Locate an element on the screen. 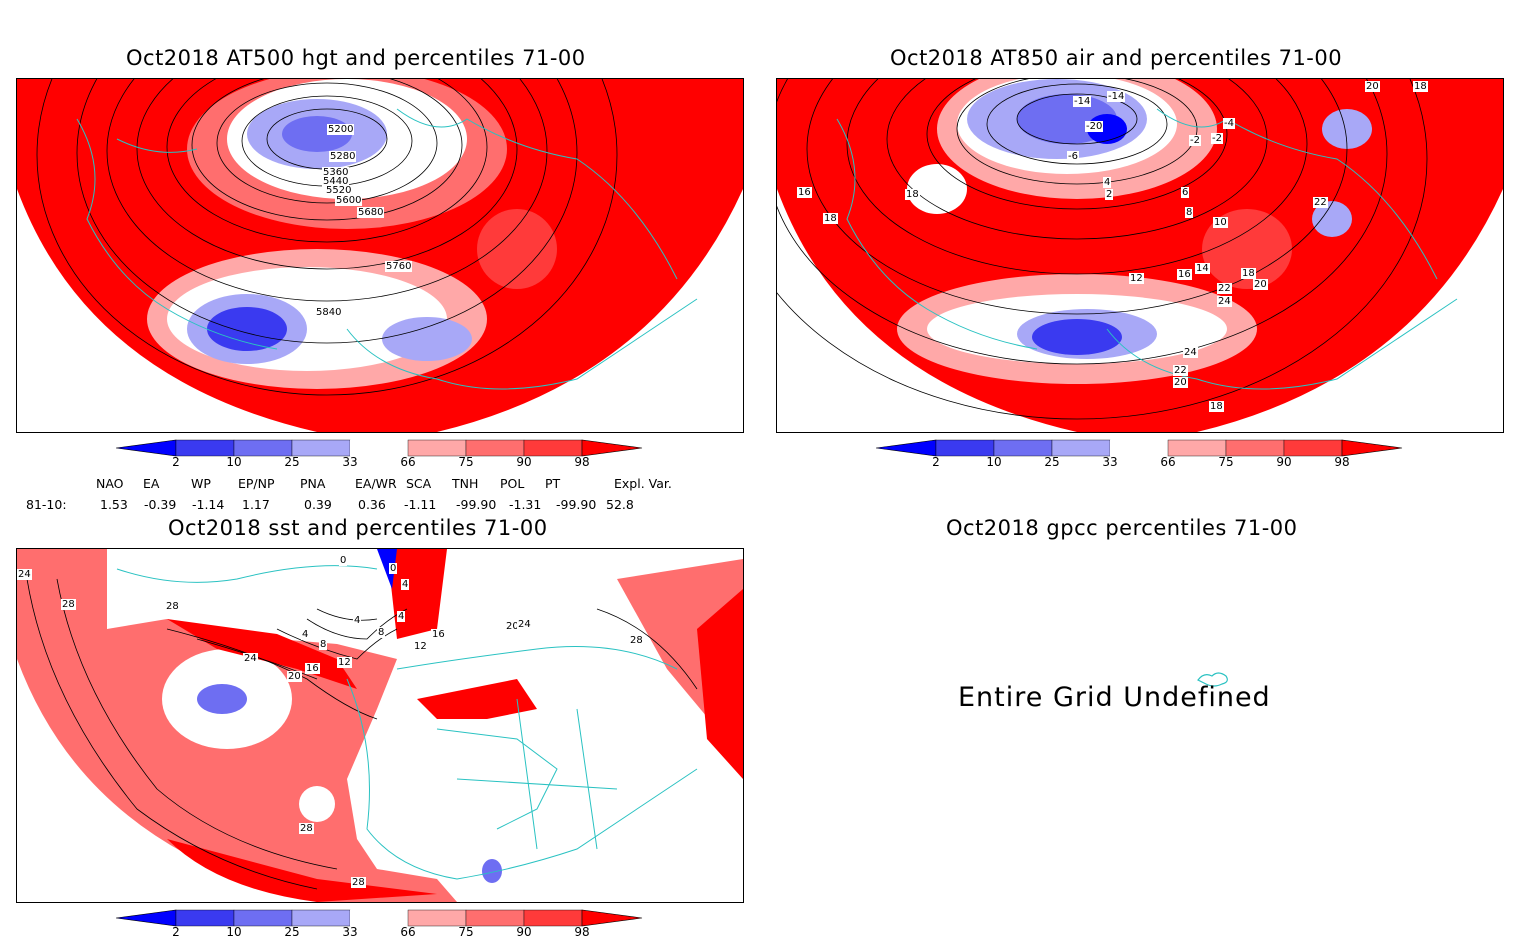 This screenshot has width=1520, height=940. contour-label: -6 is located at coordinates (1073, 156).